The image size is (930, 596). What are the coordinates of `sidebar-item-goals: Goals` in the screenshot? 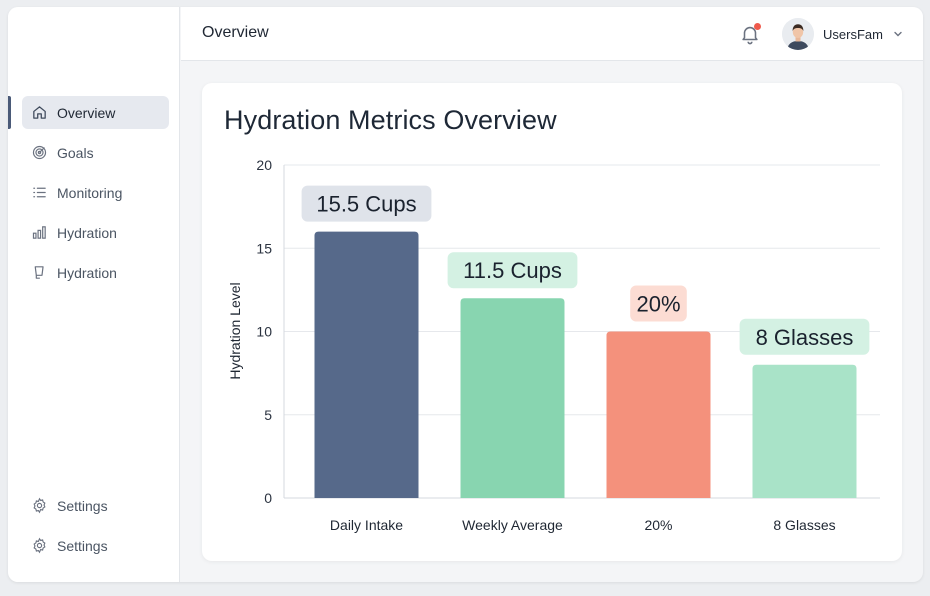 It's located at (95, 152).